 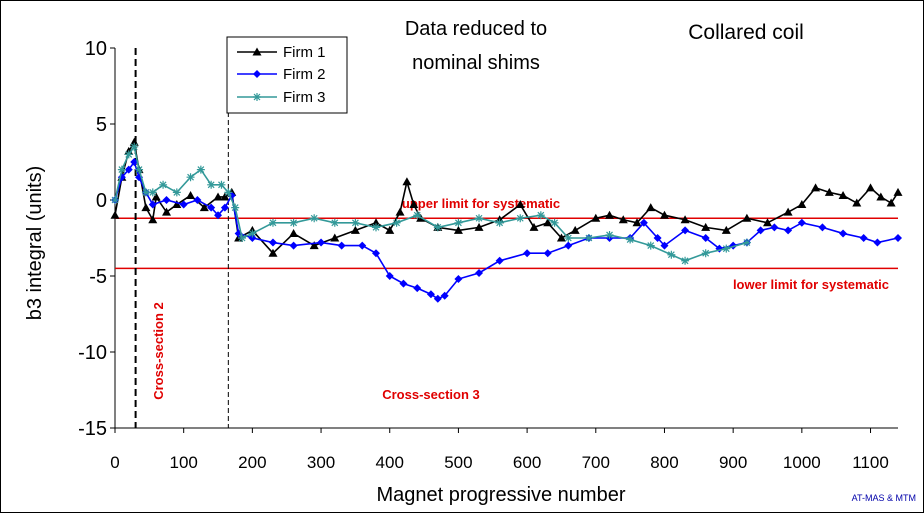 I want to click on x-axis-title: Magnet progressive number, so click(x=500, y=495).